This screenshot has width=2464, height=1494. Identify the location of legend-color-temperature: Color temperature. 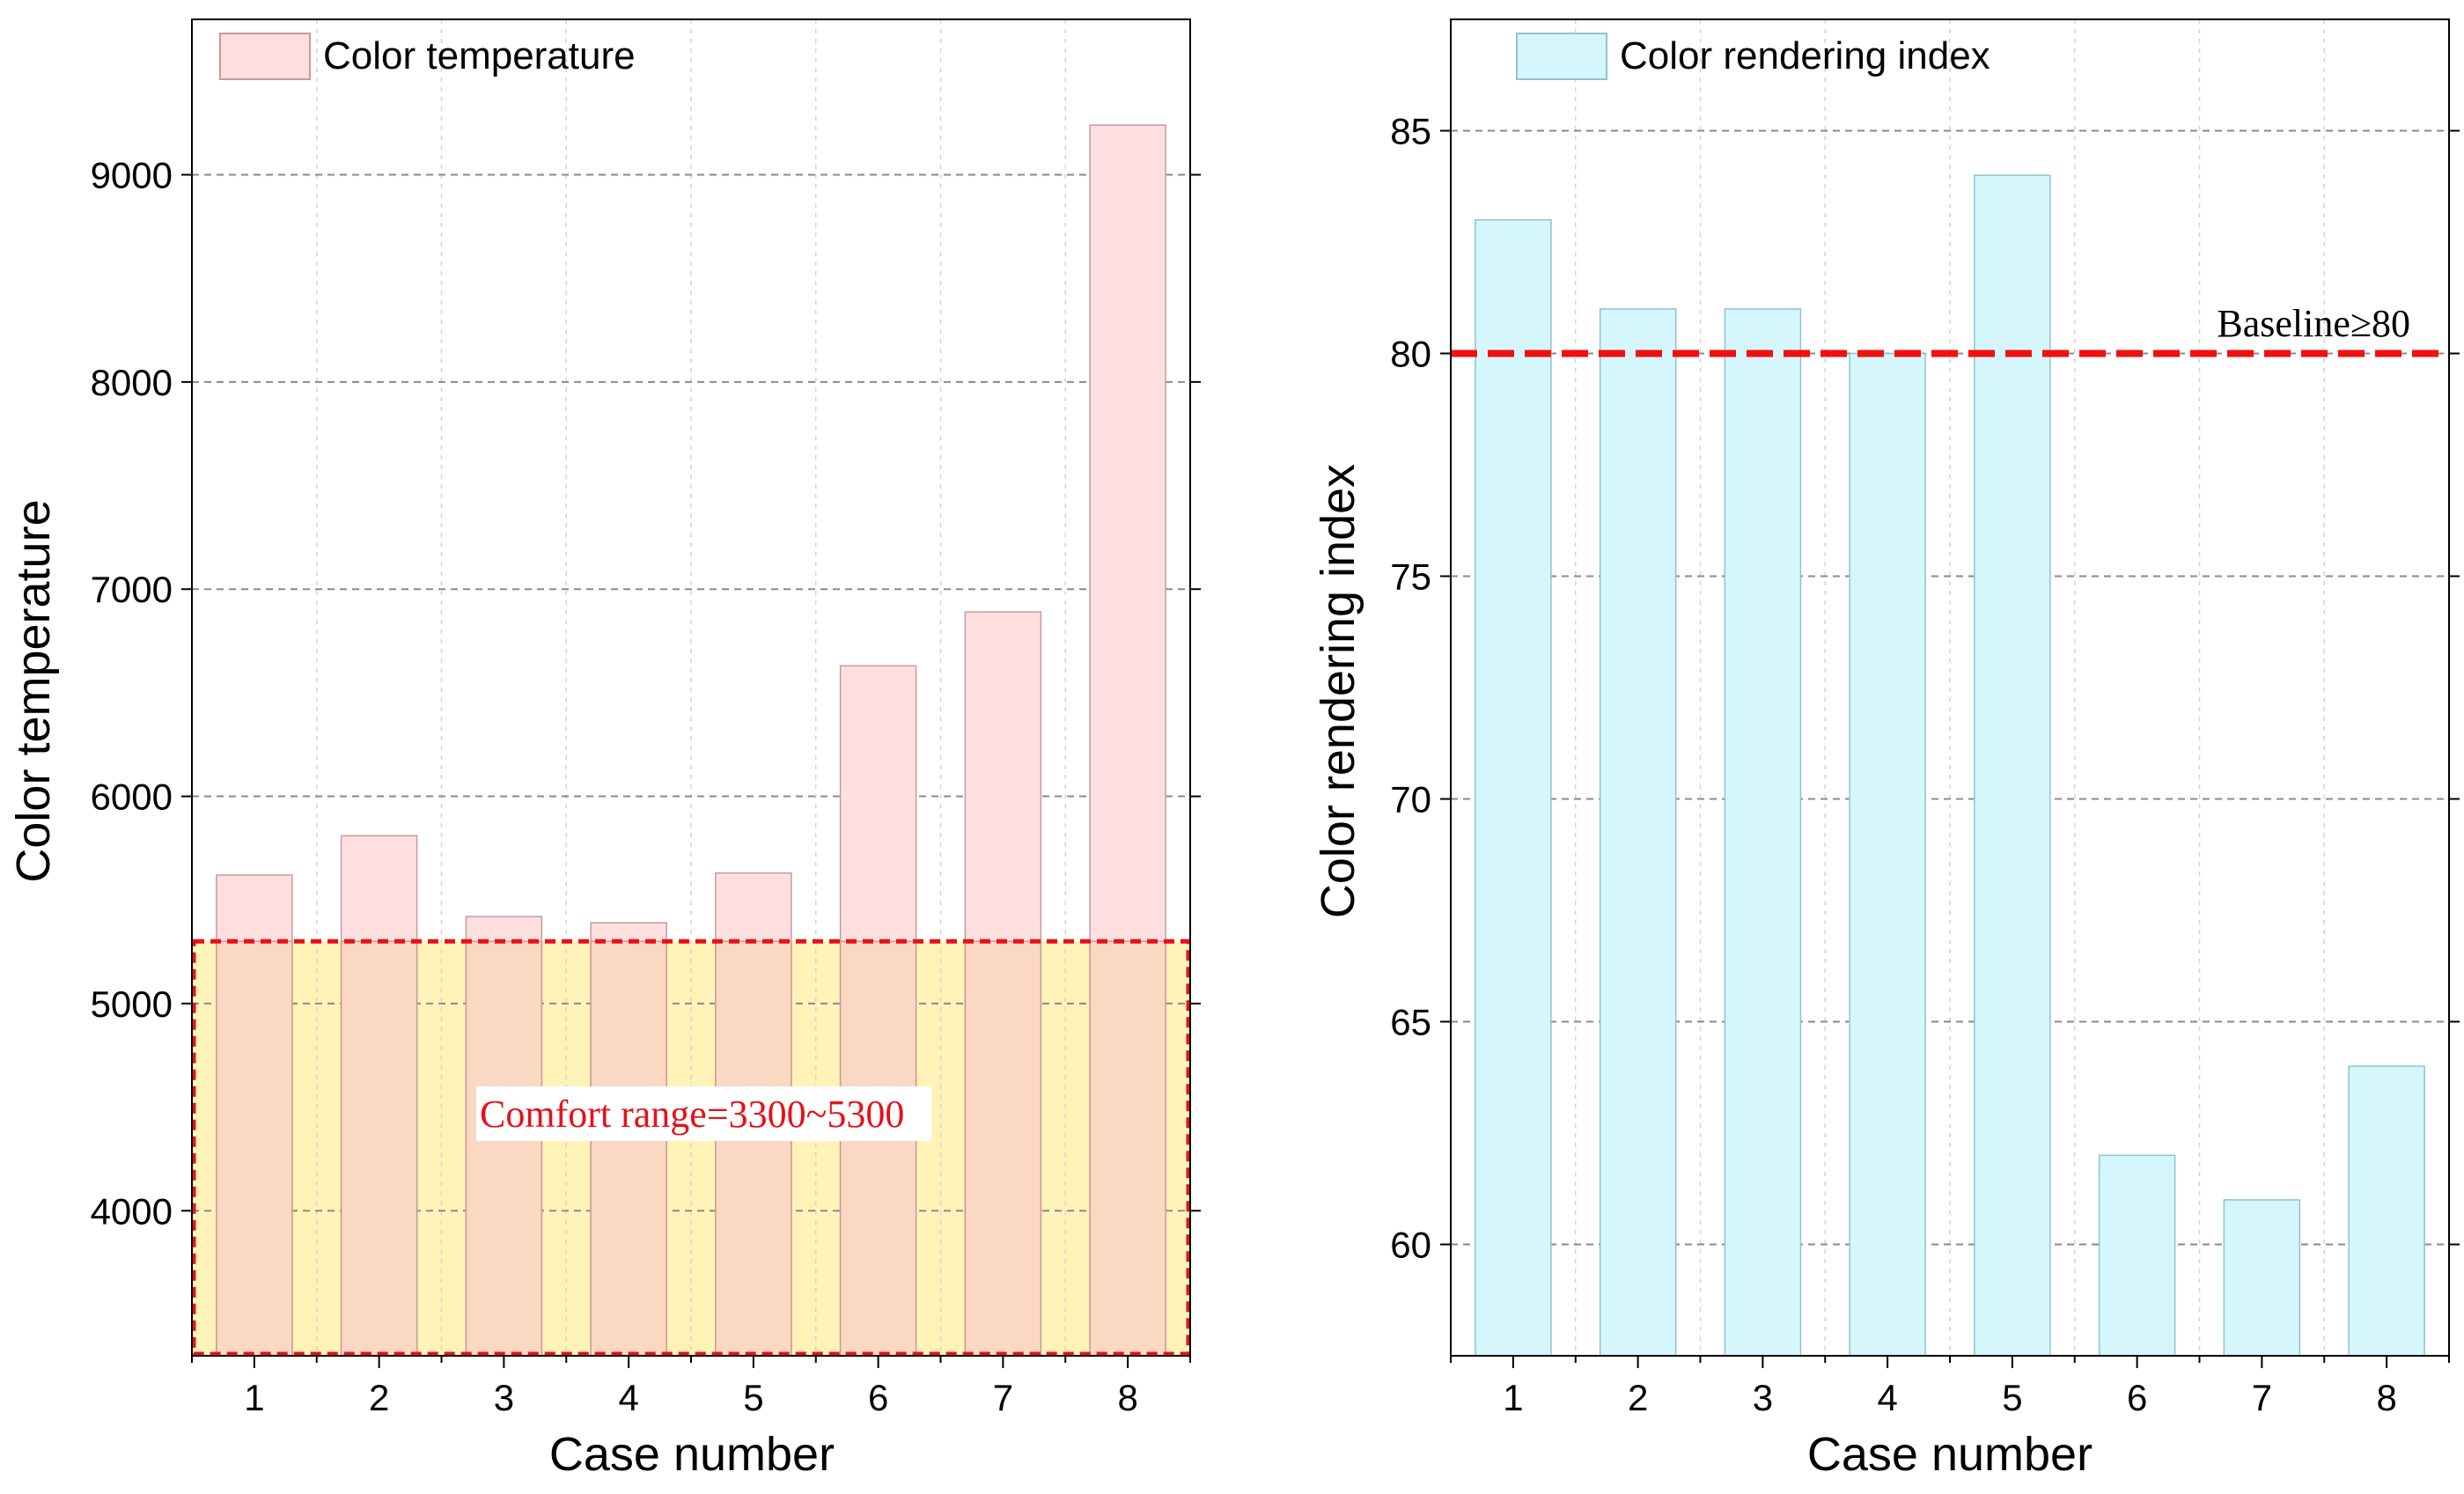
(427, 56).